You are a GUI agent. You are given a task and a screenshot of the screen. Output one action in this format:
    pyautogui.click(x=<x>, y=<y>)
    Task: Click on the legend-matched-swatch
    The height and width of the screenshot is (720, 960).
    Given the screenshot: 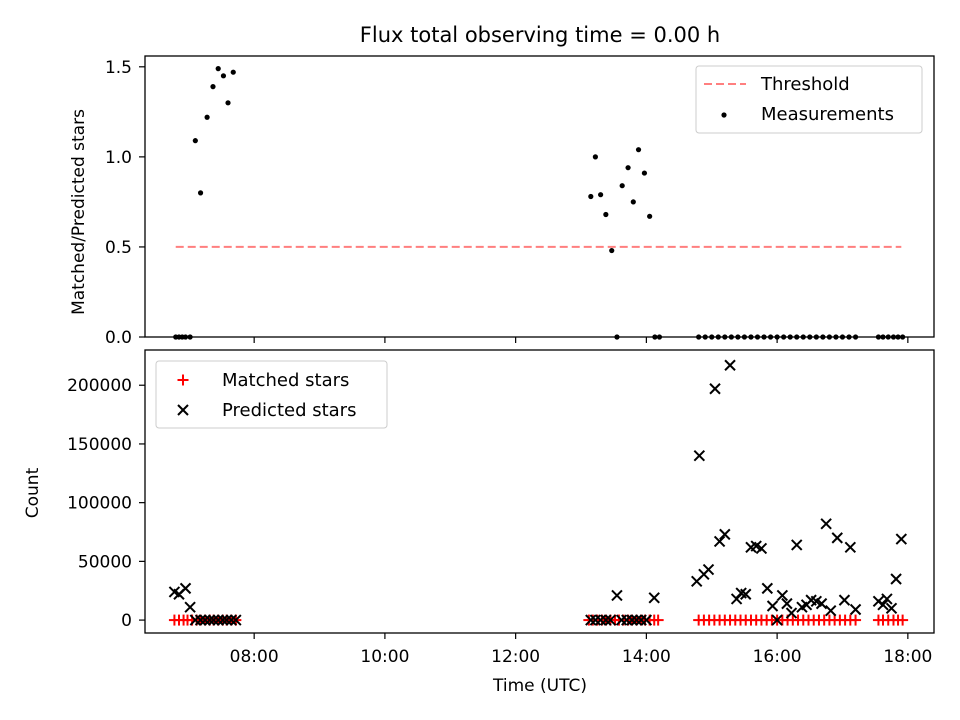 What is the action you would take?
    pyautogui.click(x=183, y=380)
    